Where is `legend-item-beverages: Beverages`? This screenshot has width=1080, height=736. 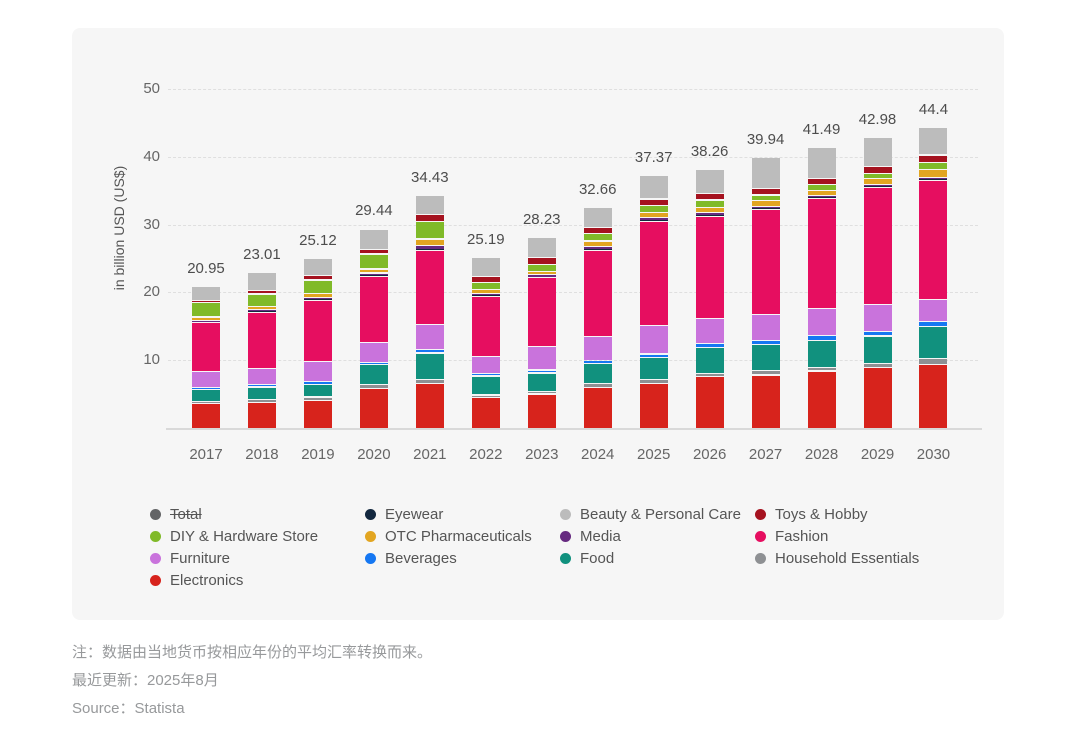 legend-item-beverages: Beverages is located at coordinates (448, 558).